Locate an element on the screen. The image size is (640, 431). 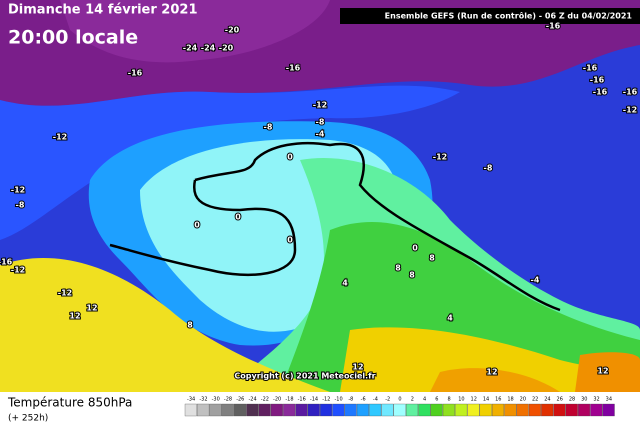
scale-tick-label: 8 is located at coordinates (449, 400).